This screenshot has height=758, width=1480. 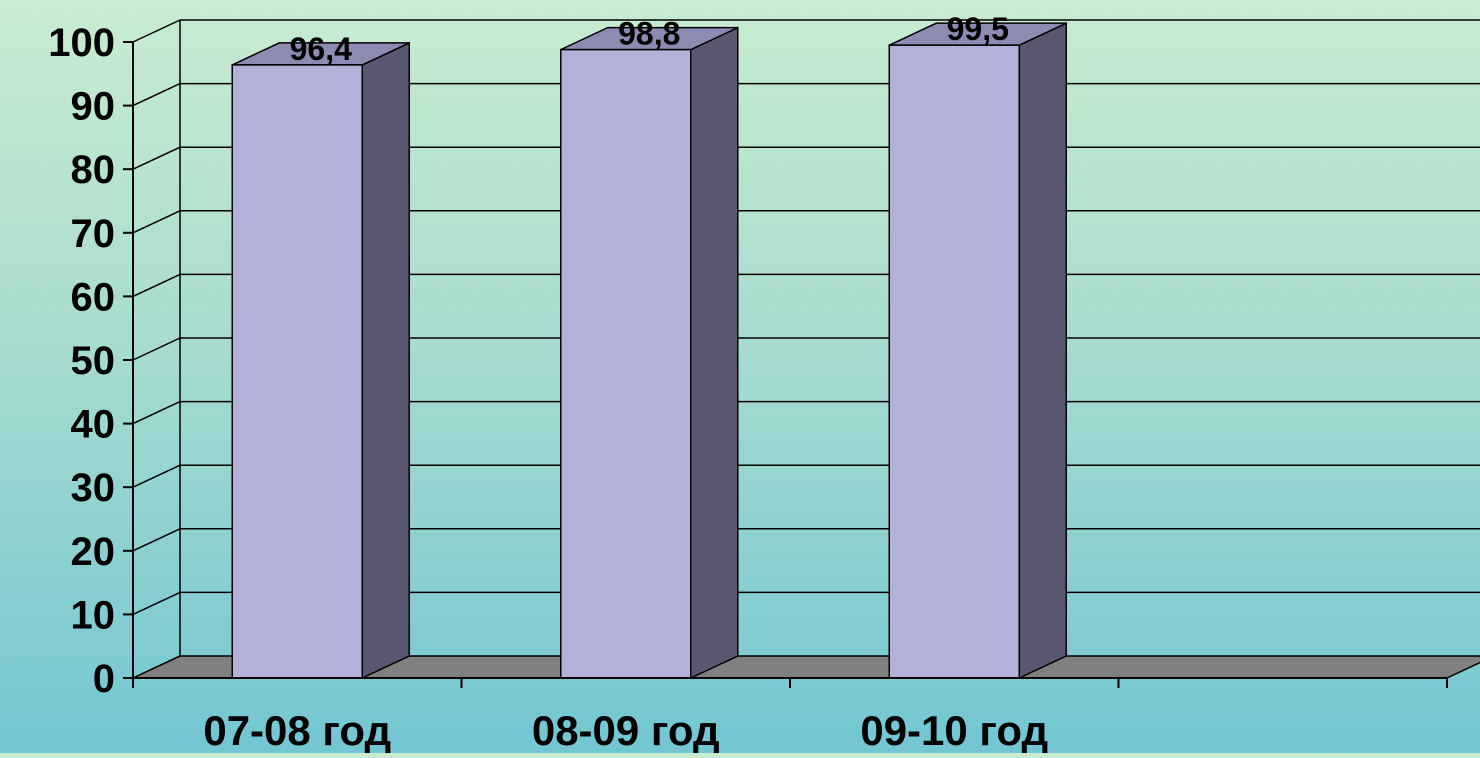 What do you see at coordinates (954, 730) in the screenshot?
I see `x-tick-label: 09-10 год` at bounding box center [954, 730].